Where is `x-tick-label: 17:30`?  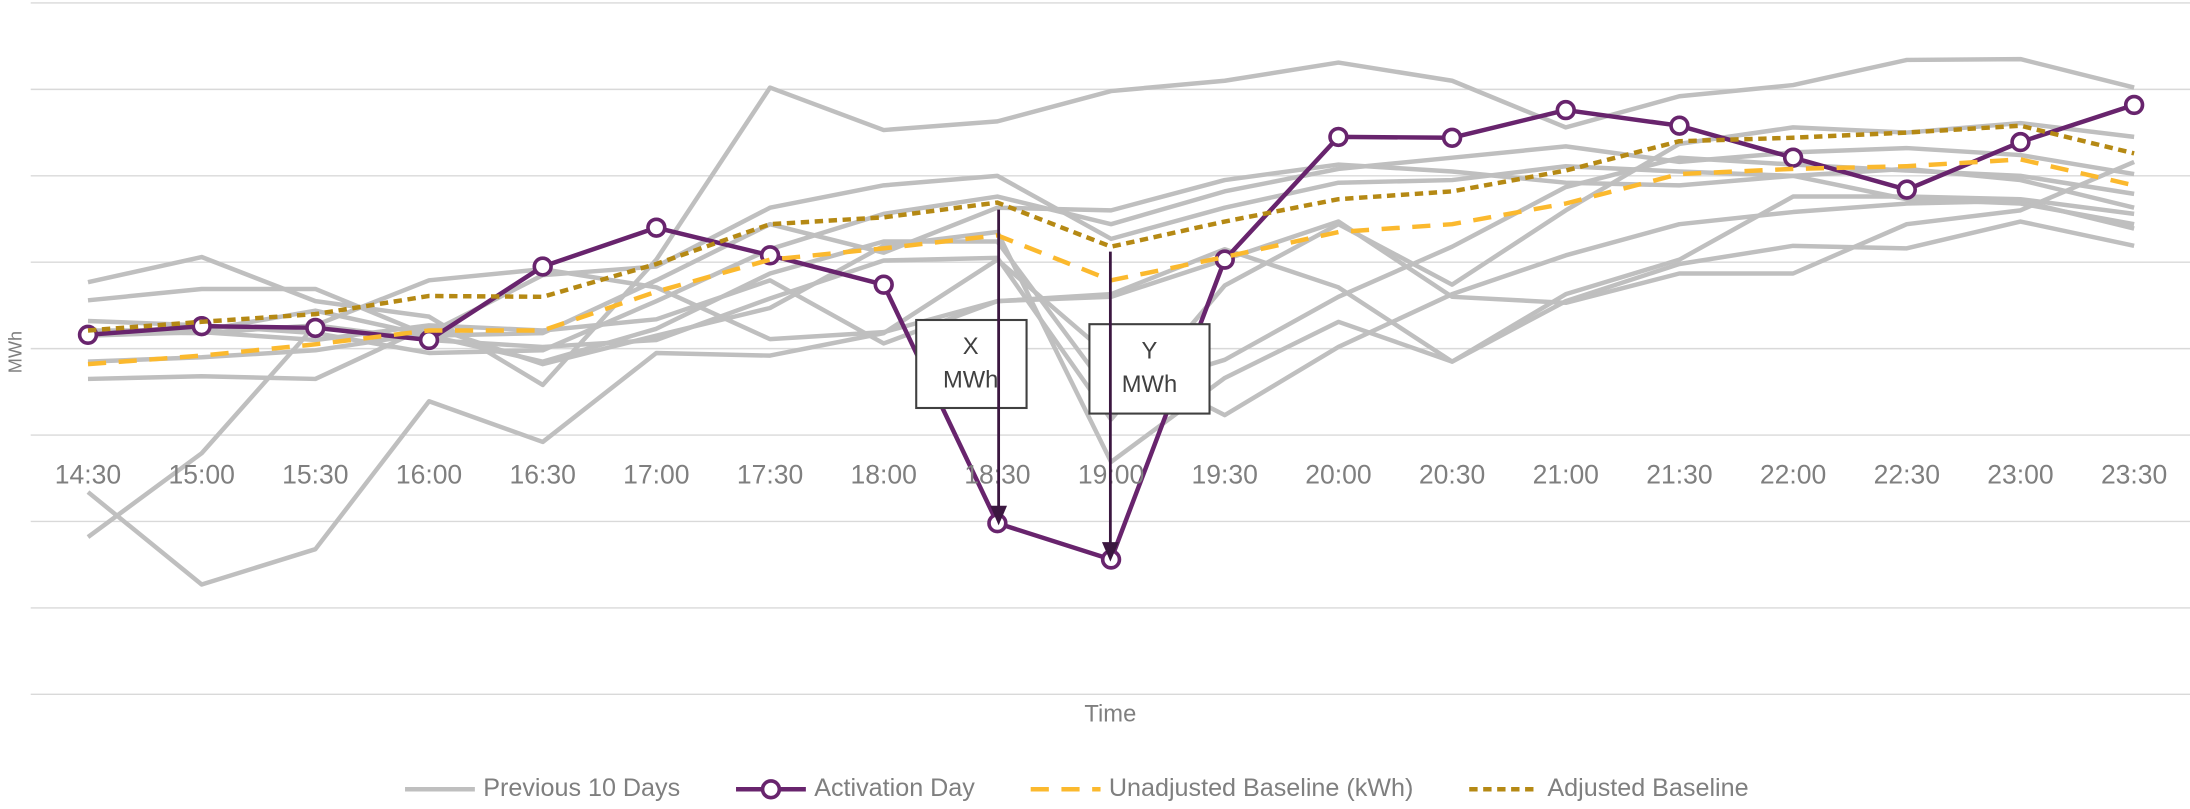
x-tick-label: 17:30 is located at coordinates (770, 474).